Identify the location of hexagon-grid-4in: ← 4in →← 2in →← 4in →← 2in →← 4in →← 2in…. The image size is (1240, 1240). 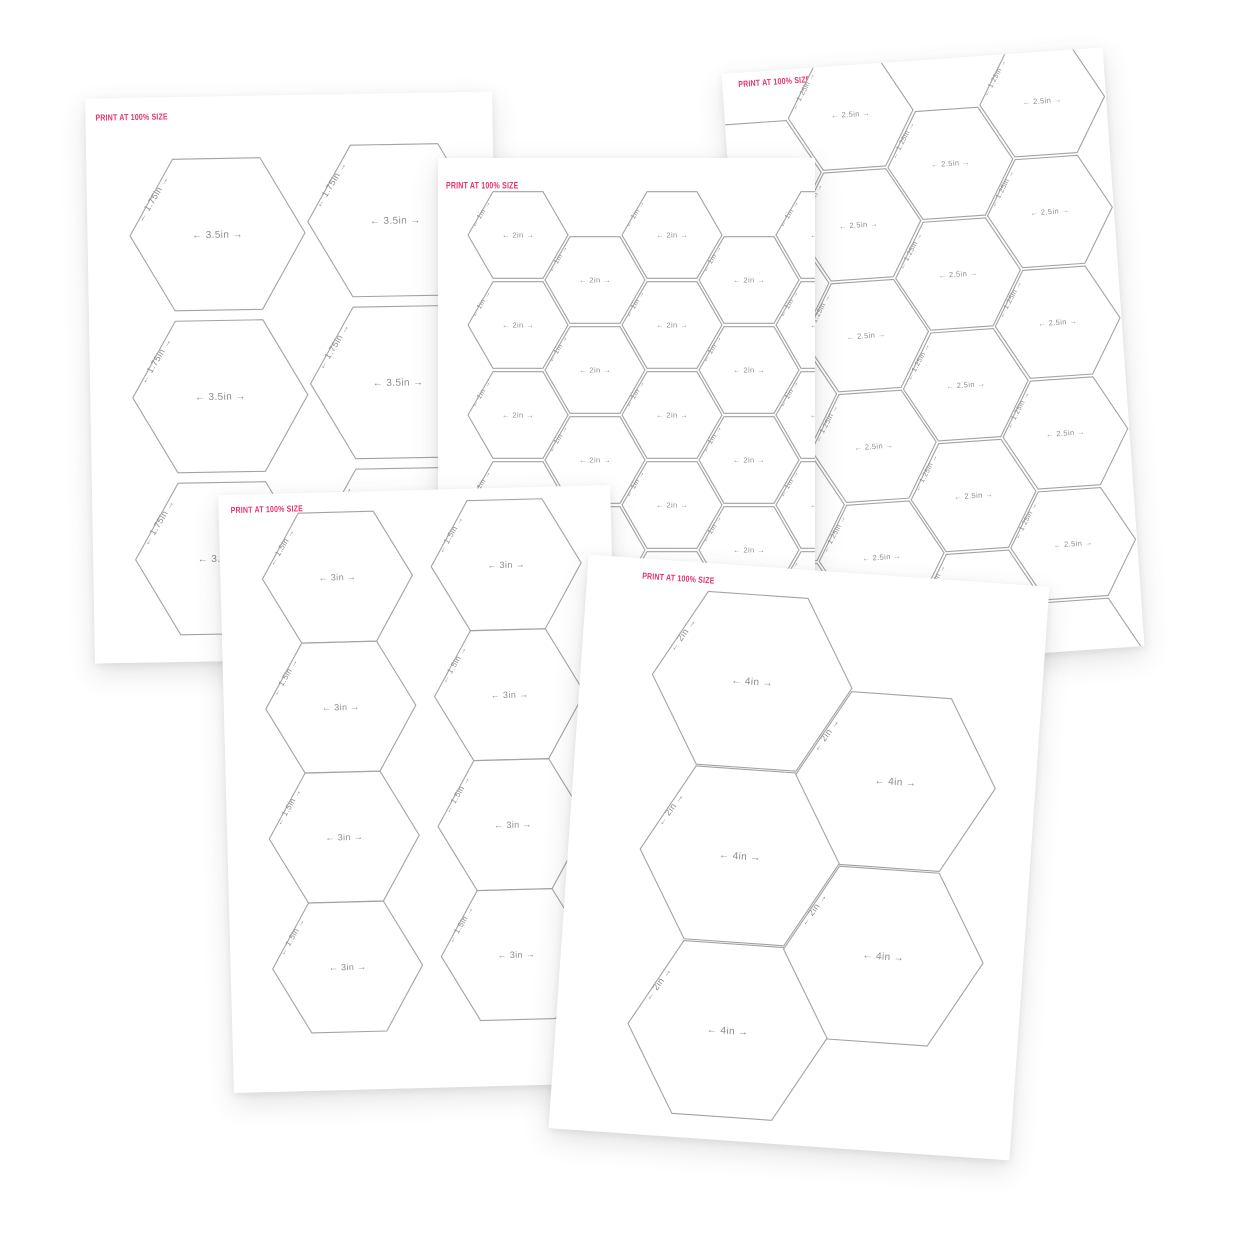
(811, 855).